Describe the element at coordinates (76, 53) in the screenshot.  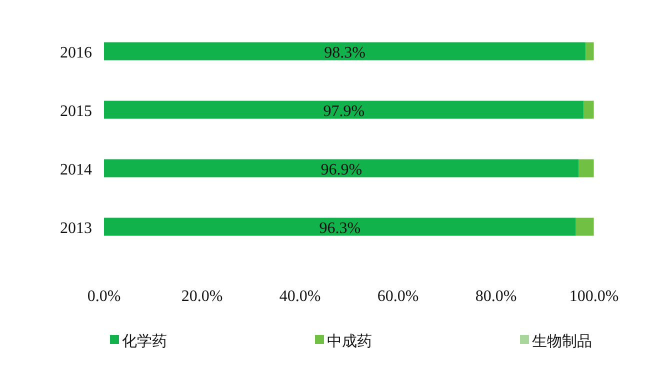
I see `y-tick-label: 2016` at that location.